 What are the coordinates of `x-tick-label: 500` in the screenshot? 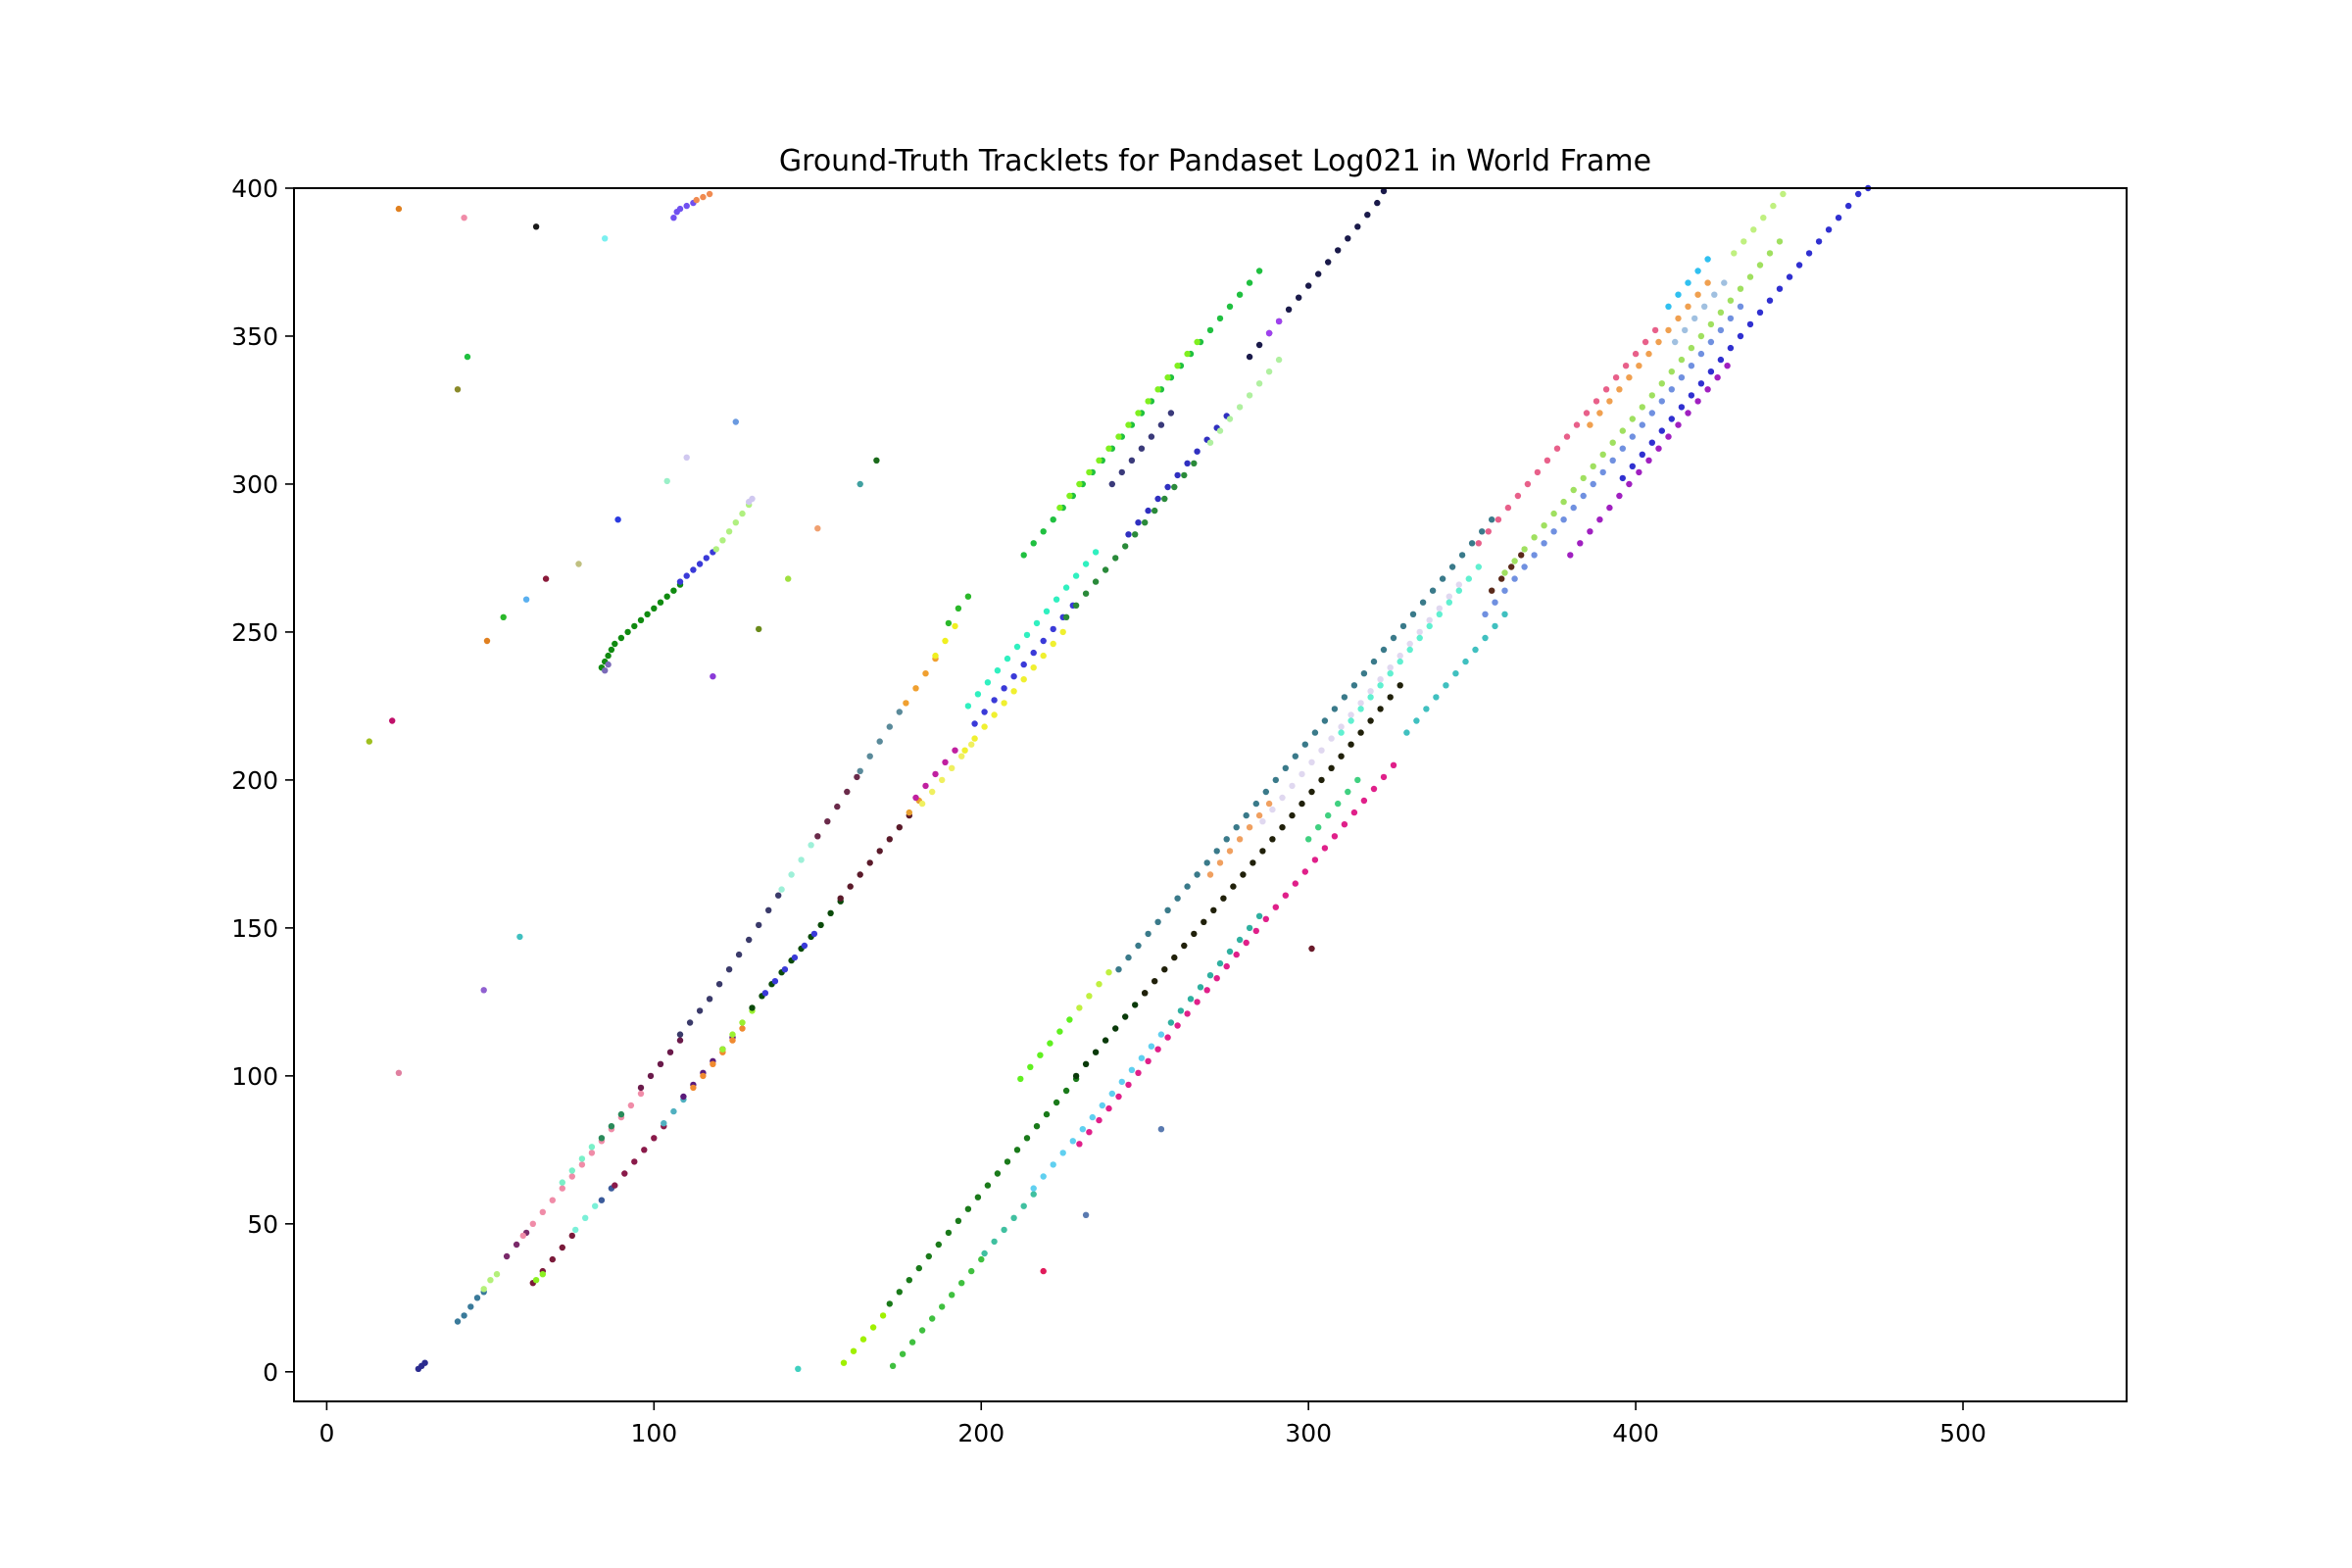 It's located at (1962, 1433).